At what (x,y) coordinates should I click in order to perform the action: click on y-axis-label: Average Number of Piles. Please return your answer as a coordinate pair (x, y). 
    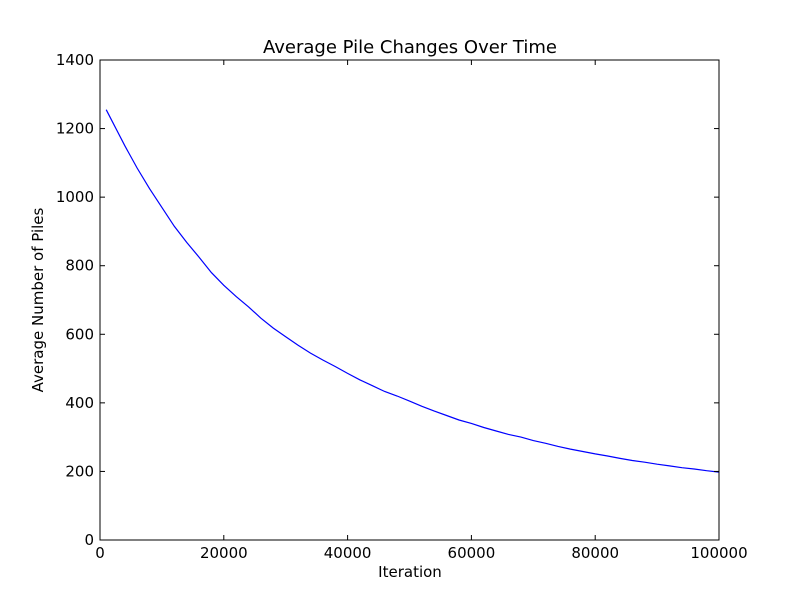
    Looking at the image, I should click on (38, 299).